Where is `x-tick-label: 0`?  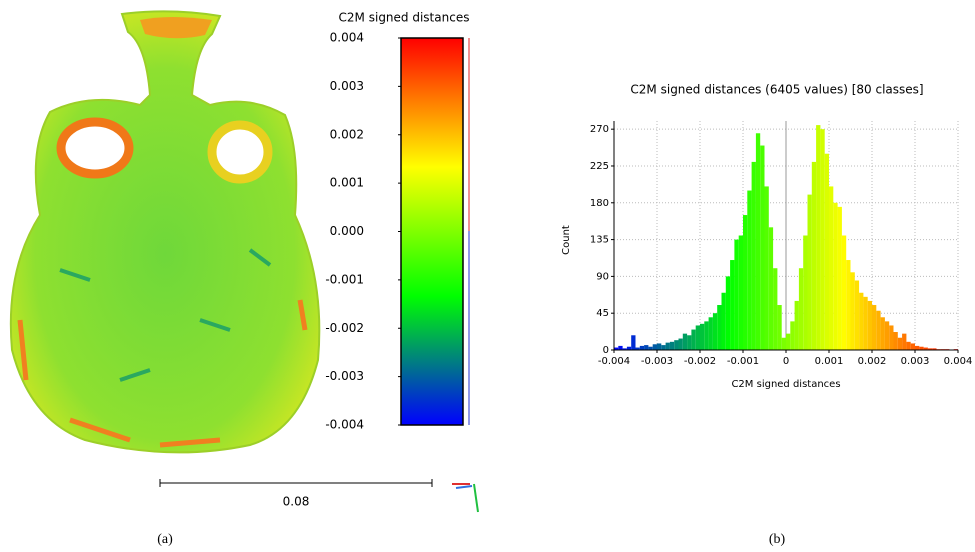
x-tick-label: 0 is located at coordinates (786, 361).